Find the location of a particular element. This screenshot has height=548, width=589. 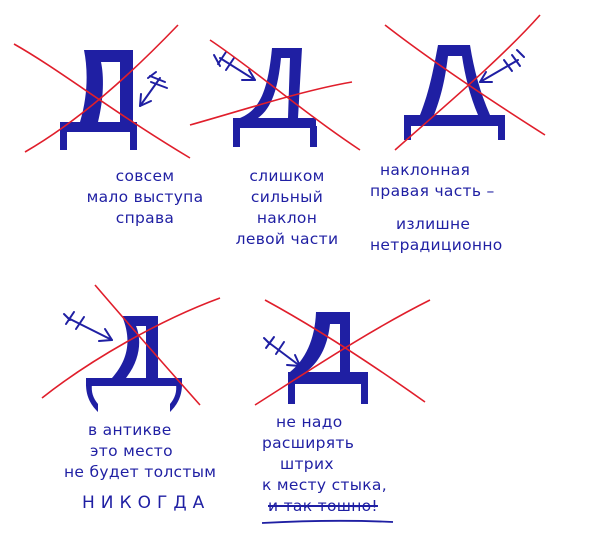

note-1-line-2: мало выступа is located at coordinates (145, 197).